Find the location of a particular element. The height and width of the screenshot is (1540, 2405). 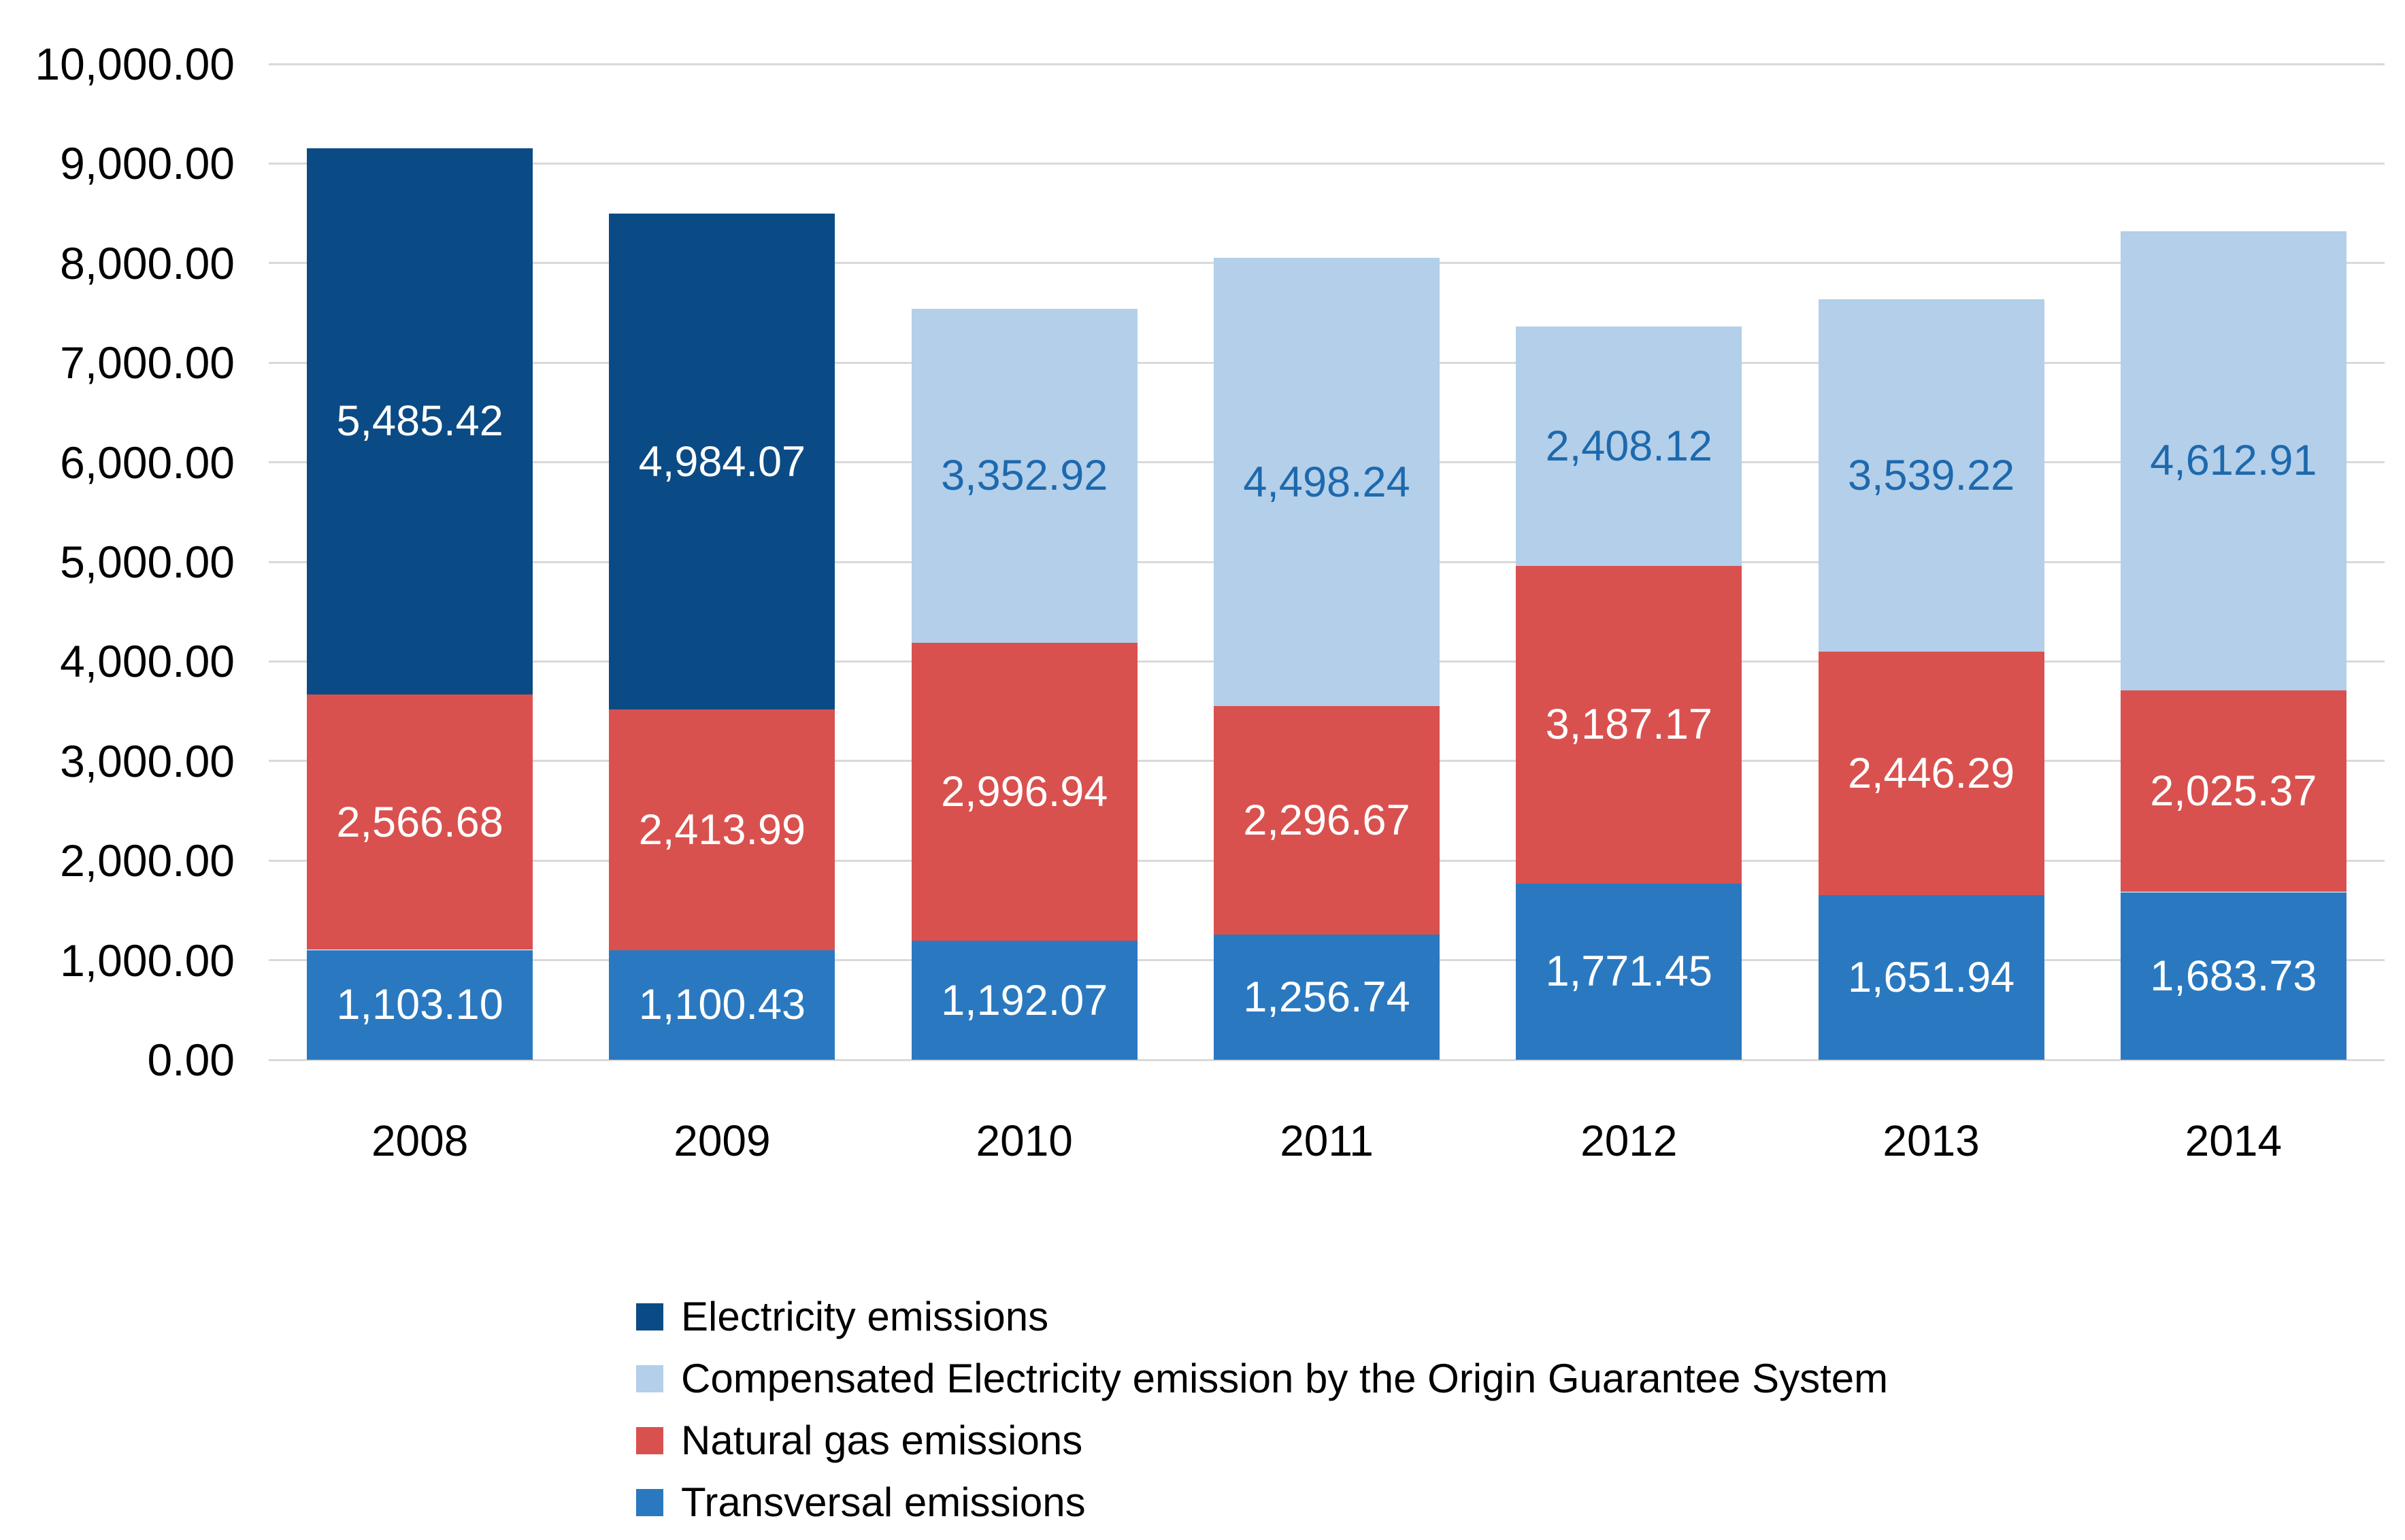

x-axis-label-2014: 2014 is located at coordinates (2234, 1140).